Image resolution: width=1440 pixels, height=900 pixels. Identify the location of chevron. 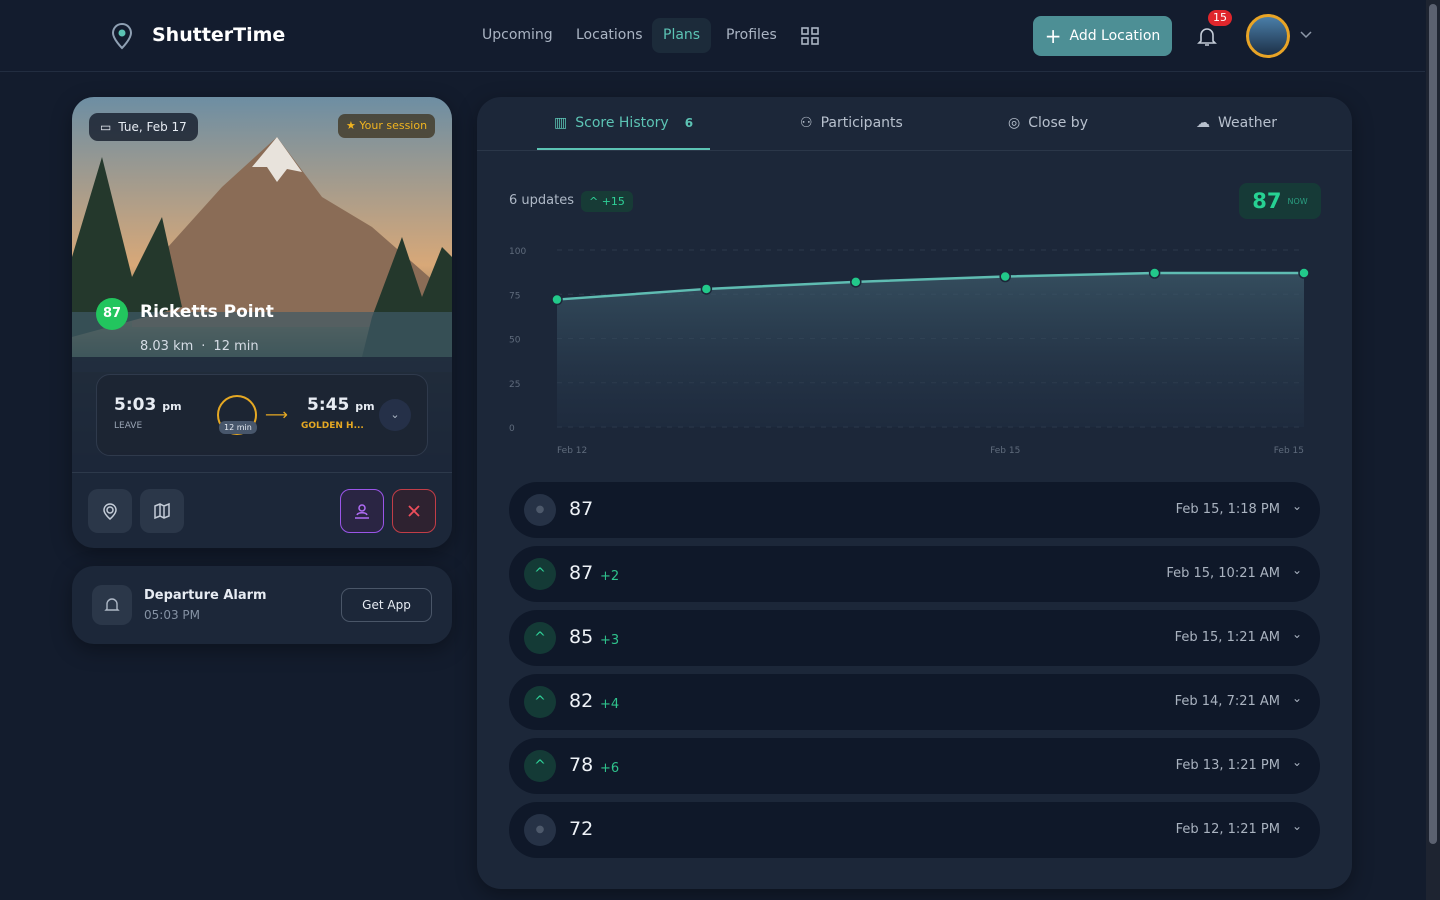
(1306, 35).